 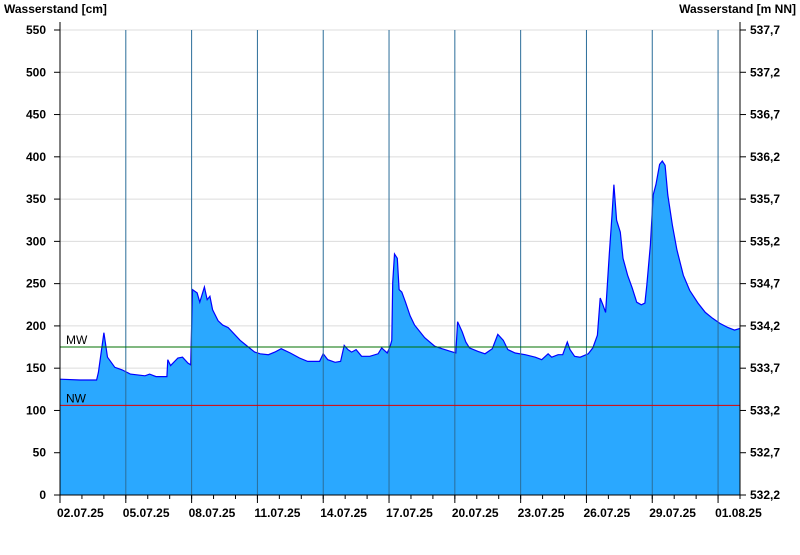 I want to click on x-tick-label: 14.07.25, so click(x=343, y=513).